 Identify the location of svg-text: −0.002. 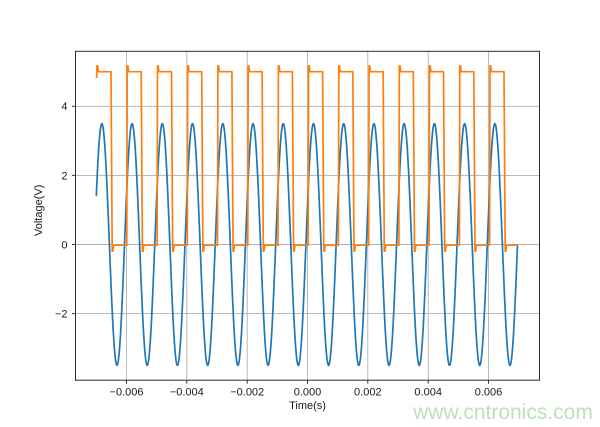
(247, 393).